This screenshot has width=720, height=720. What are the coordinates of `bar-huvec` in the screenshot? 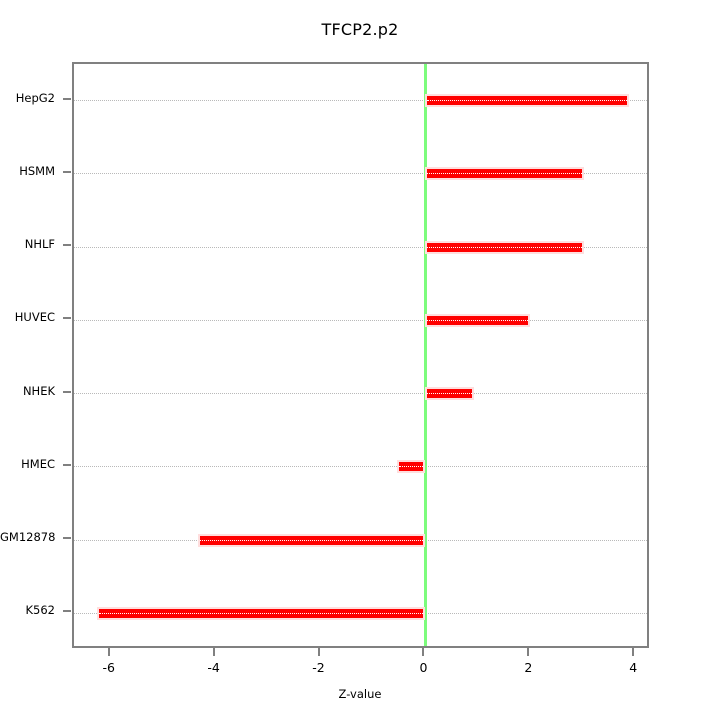 It's located at (478, 320).